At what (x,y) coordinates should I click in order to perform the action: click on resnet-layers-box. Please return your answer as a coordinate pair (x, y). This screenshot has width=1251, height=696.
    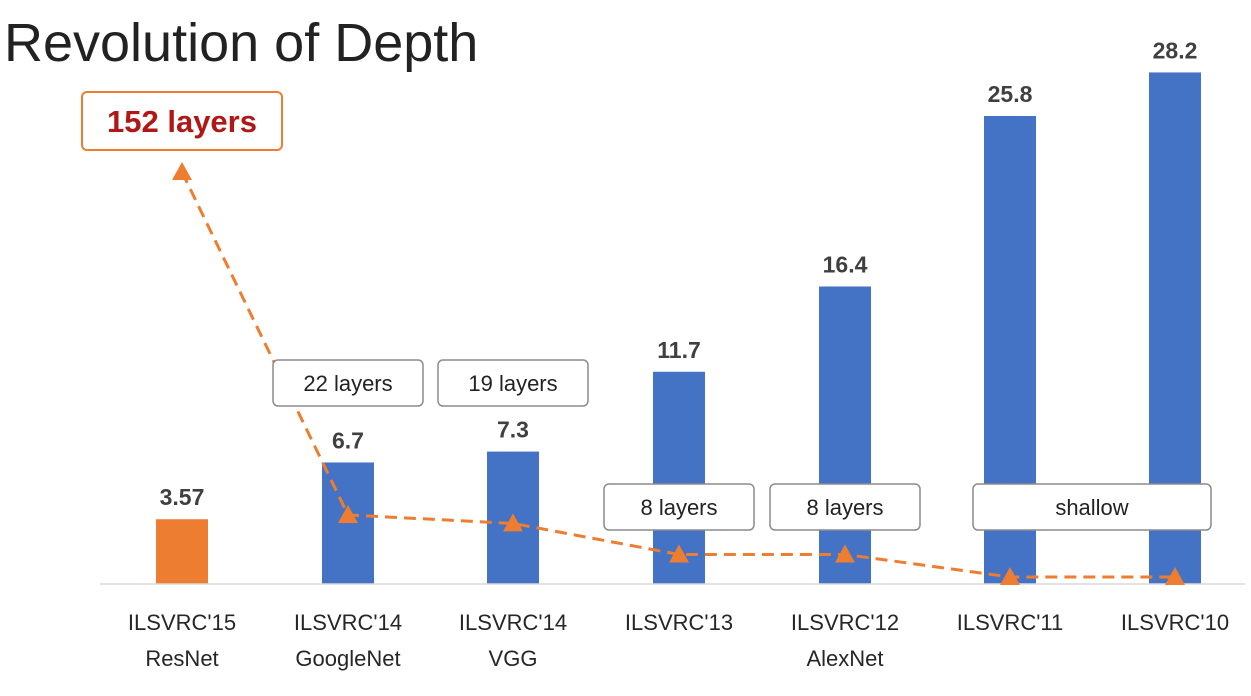
    Looking at the image, I should click on (182, 121).